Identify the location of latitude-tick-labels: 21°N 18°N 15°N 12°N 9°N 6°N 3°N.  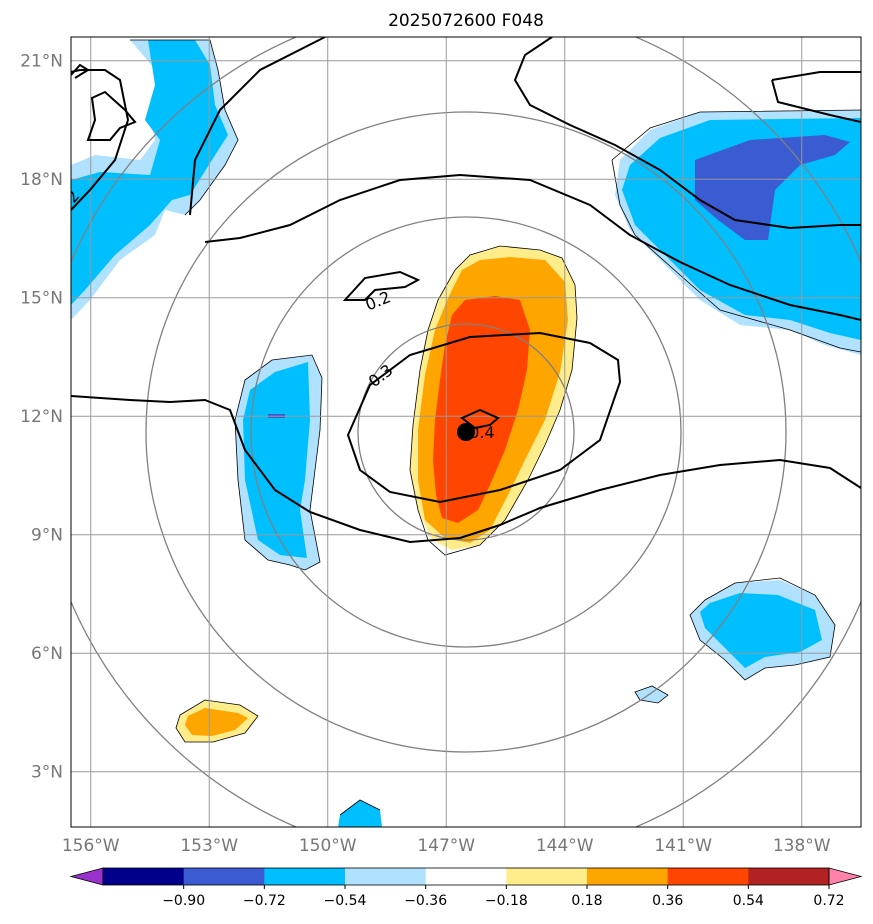
(41, 417).